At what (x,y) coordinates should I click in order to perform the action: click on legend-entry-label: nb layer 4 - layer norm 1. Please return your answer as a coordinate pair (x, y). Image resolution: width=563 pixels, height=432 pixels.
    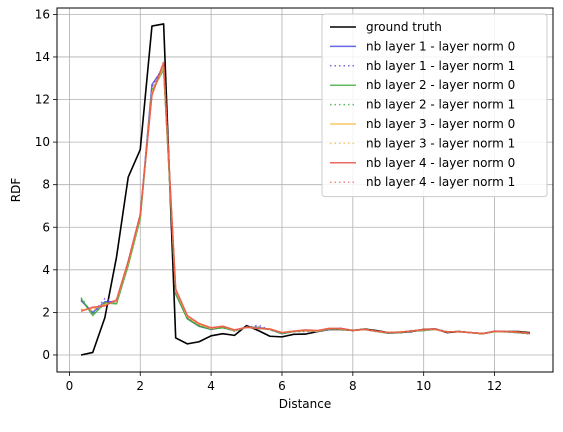
    Looking at the image, I should click on (440, 182).